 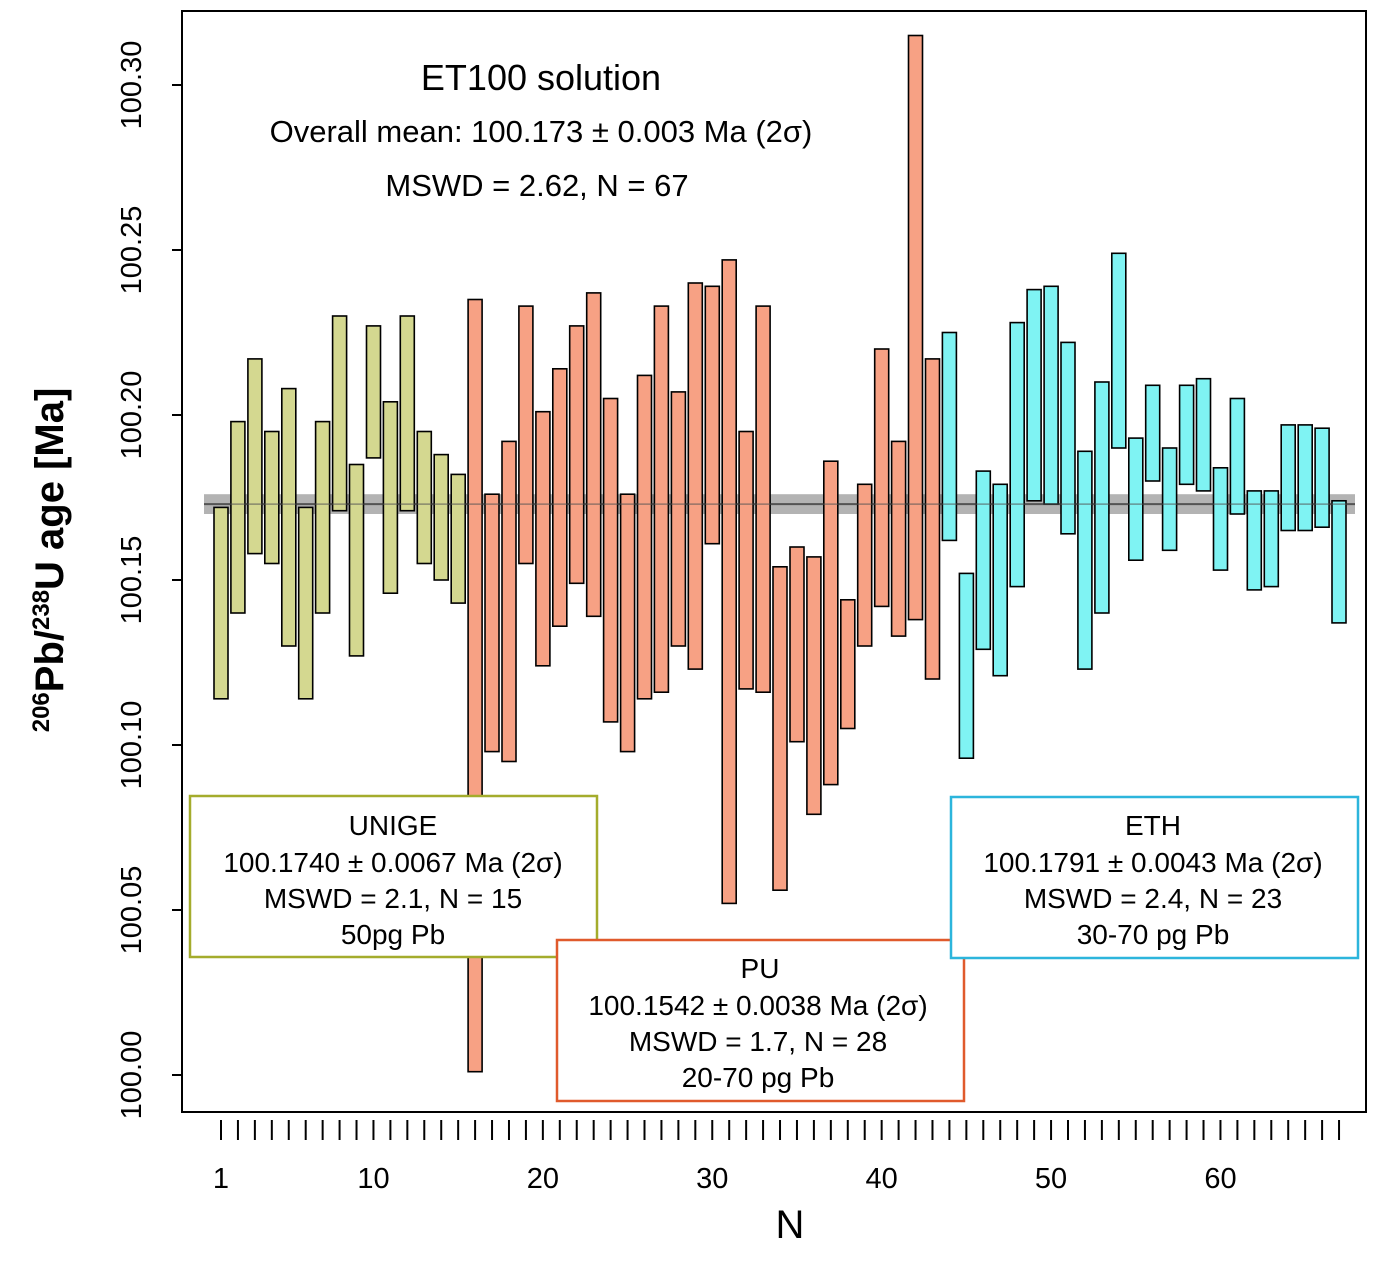 I want to click on x-tick-label-40: 40, so click(x=882, y=1179).